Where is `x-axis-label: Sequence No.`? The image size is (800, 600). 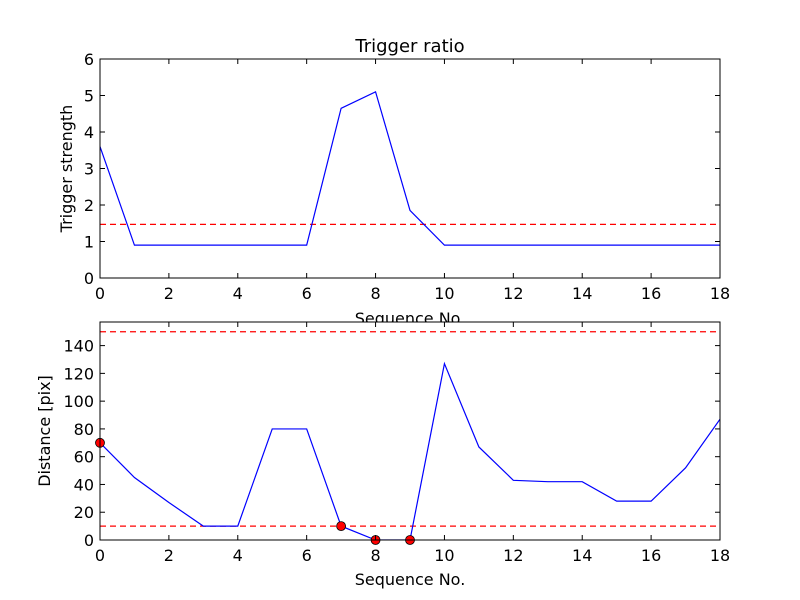
x-axis-label: Sequence No. is located at coordinates (410, 579).